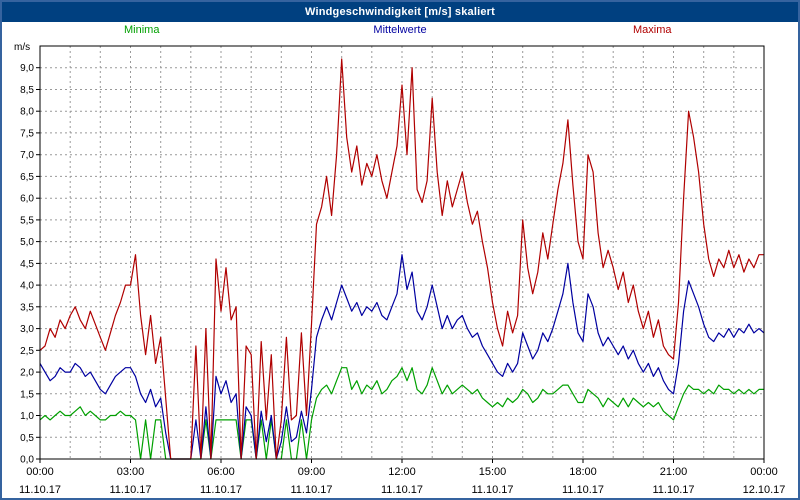 The height and width of the screenshot is (500, 800). Describe the element at coordinates (27, 307) in the screenshot. I see `svg-text: 3,5` at that location.